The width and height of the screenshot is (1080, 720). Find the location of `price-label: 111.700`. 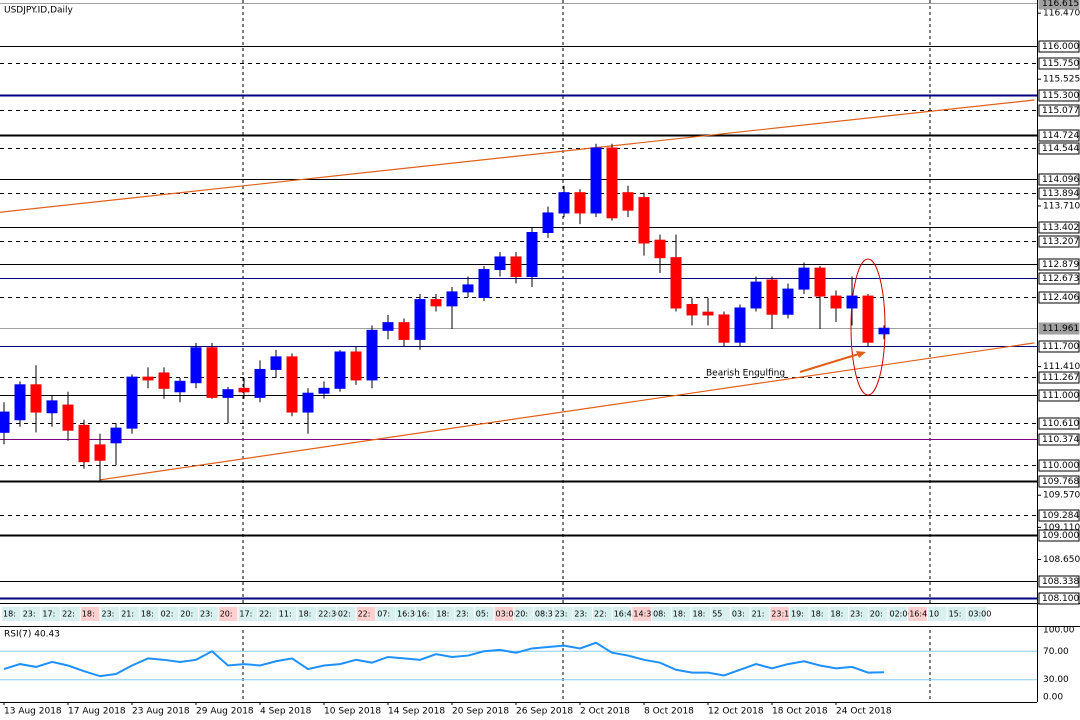

price-label: 111.700 is located at coordinates (1060, 347).